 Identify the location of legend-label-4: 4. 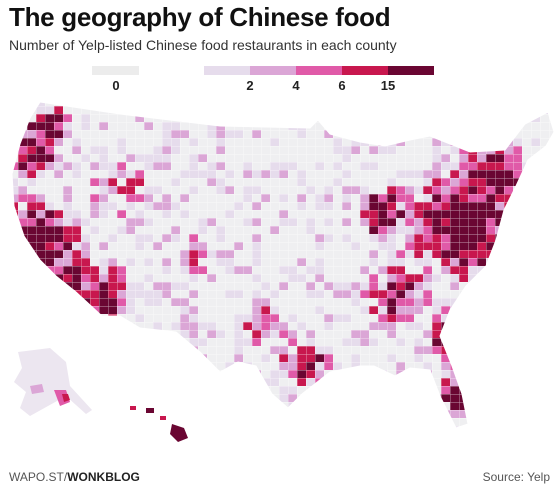
(296, 85).